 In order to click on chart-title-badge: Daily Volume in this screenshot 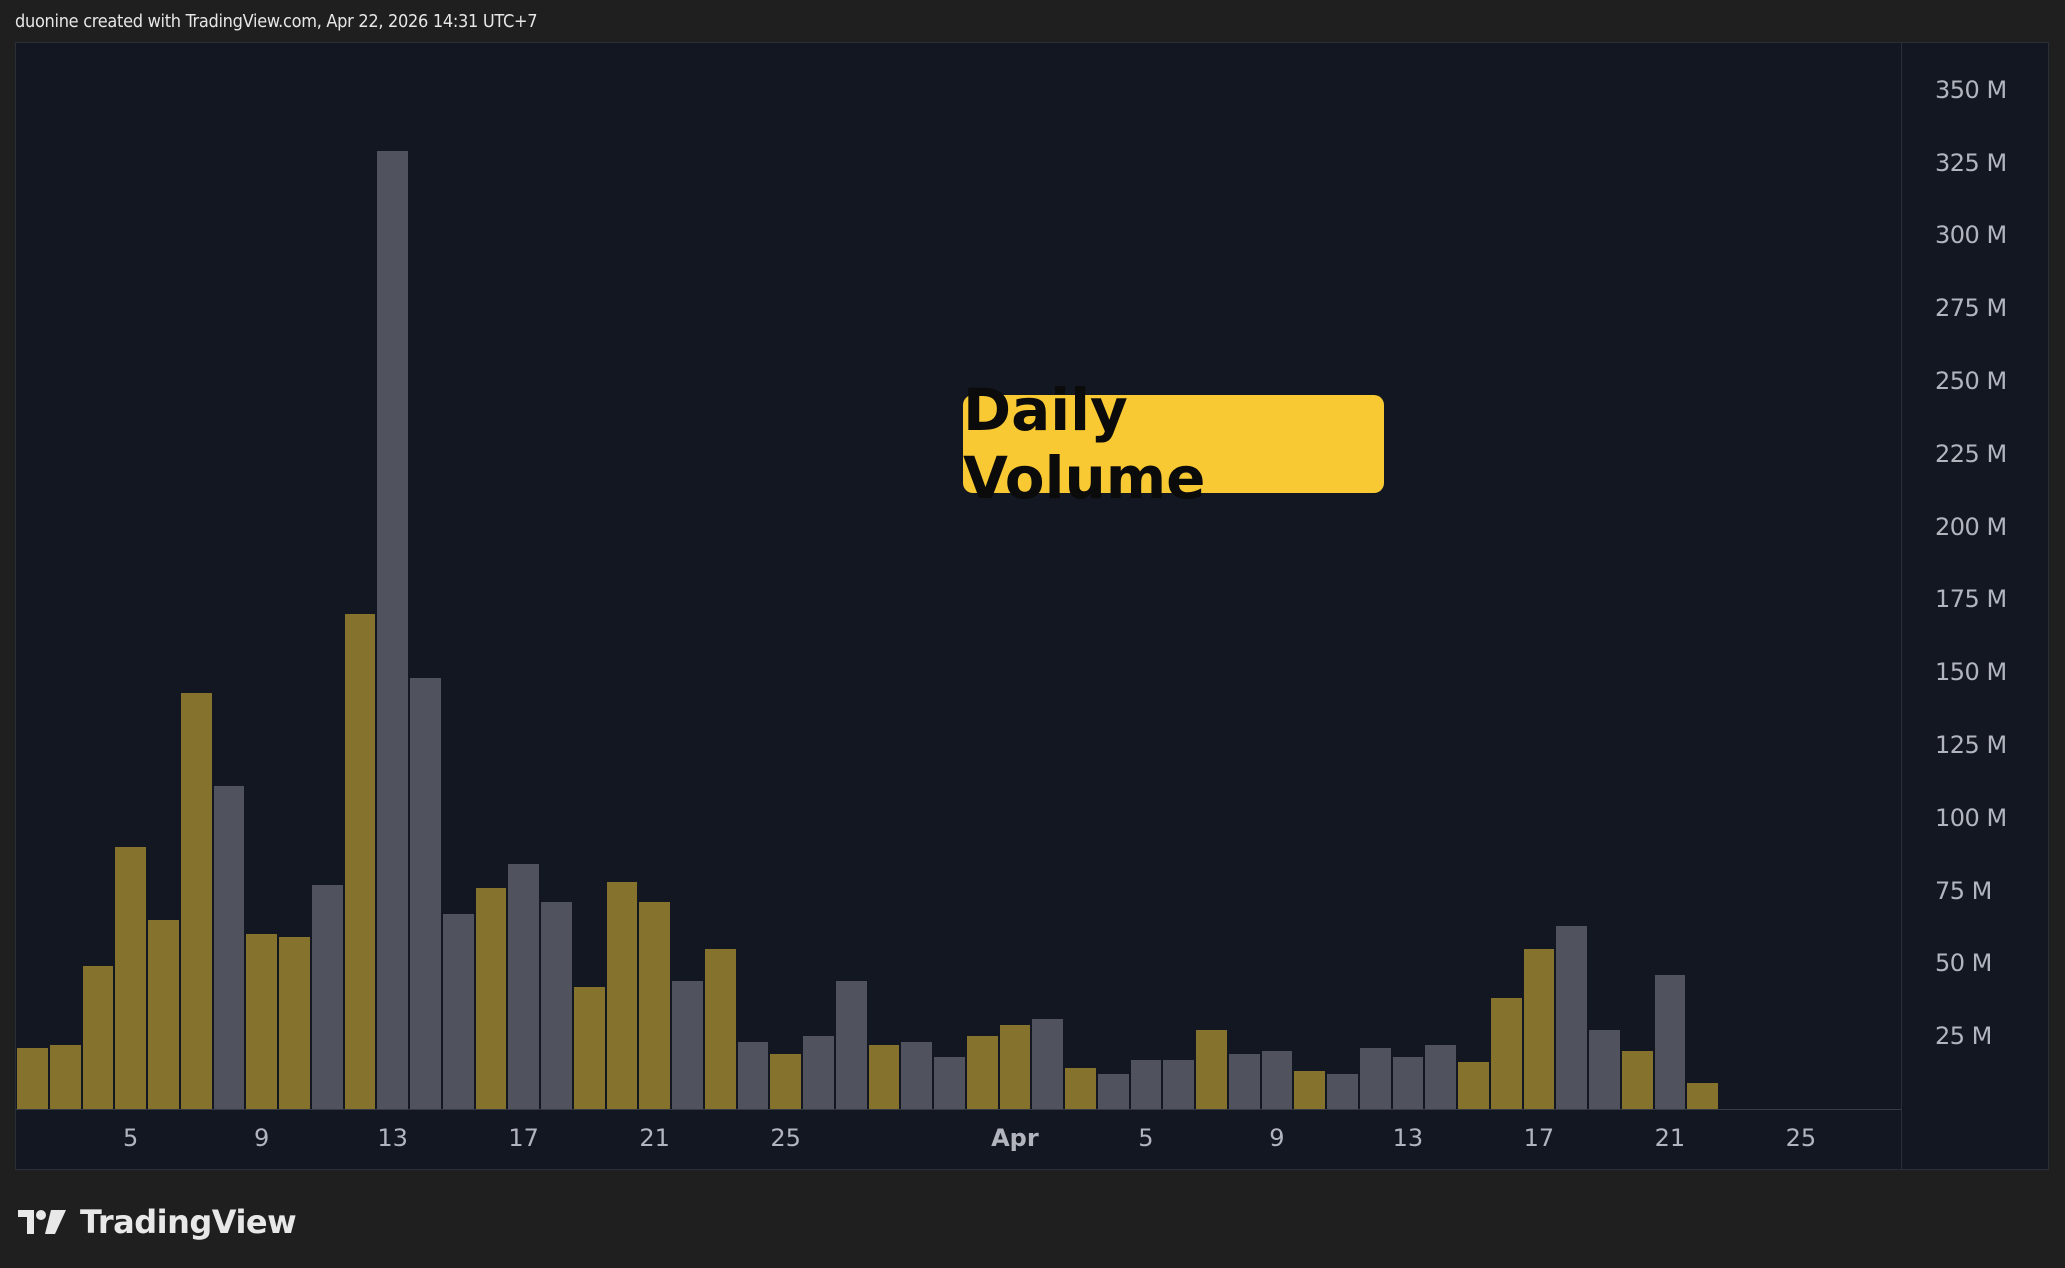, I will do `click(1173, 444)`.